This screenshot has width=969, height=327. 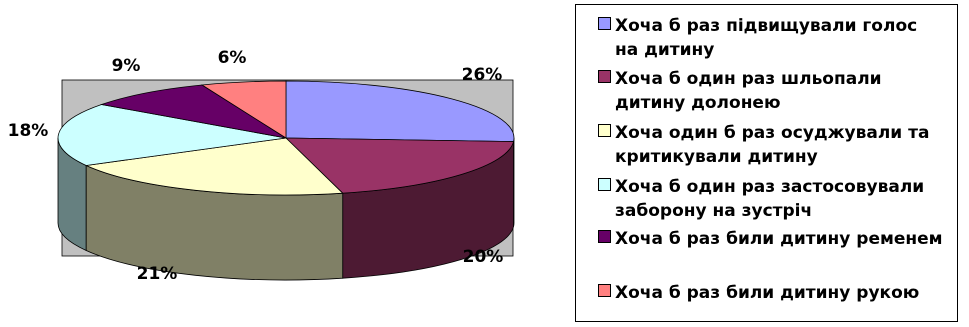 What do you see at coordinates (157, 274) in the screenshot?
I see `data-label: 21%` at bounding box center [157, 274].